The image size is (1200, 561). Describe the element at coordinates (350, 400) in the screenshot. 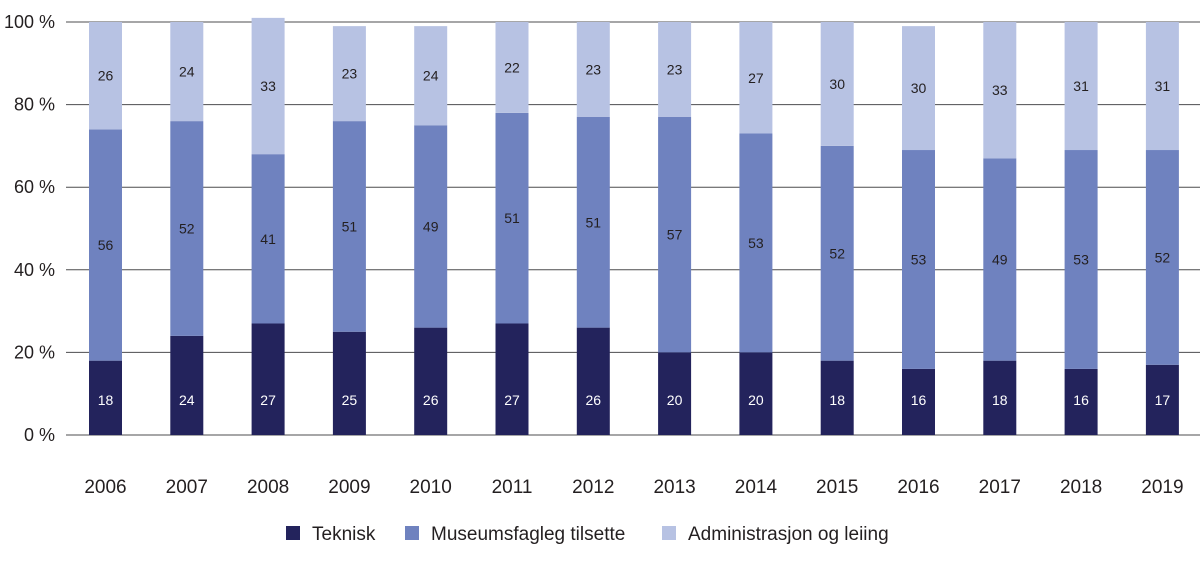

I see `data-label: 25` at that location.